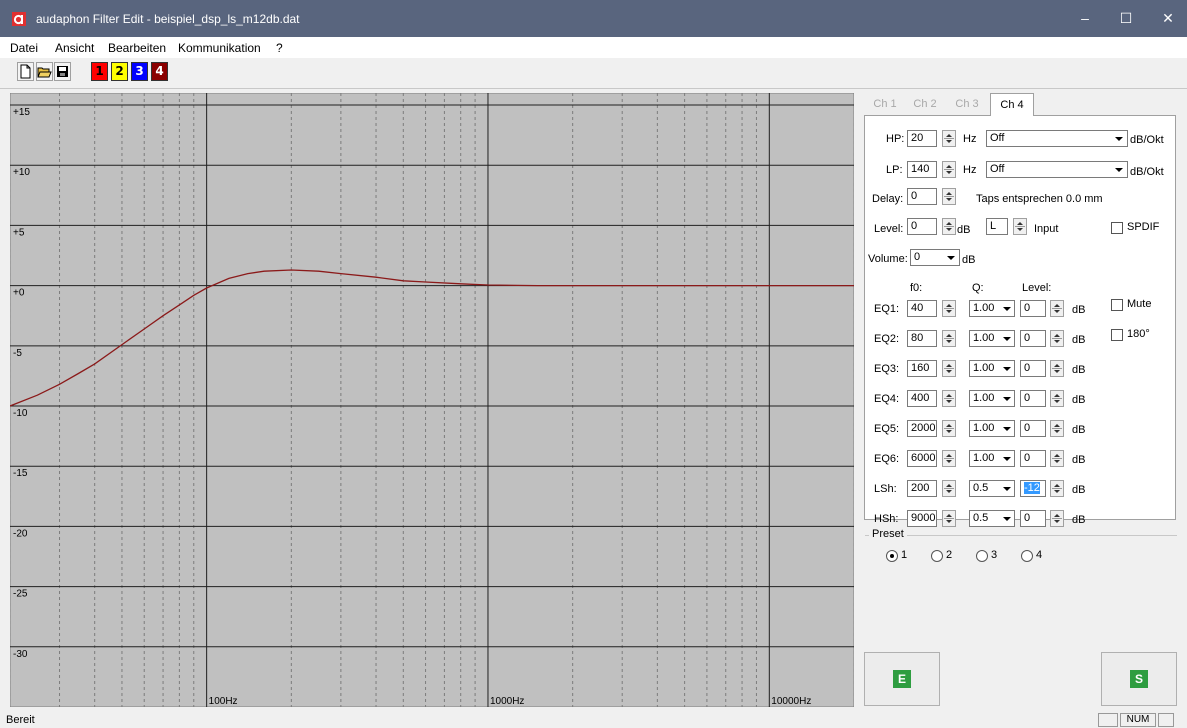  What do you see at coordinates (159, 71) in the screenshot?
I see `channel-4-button: 4` at bounding box center [159, 71].